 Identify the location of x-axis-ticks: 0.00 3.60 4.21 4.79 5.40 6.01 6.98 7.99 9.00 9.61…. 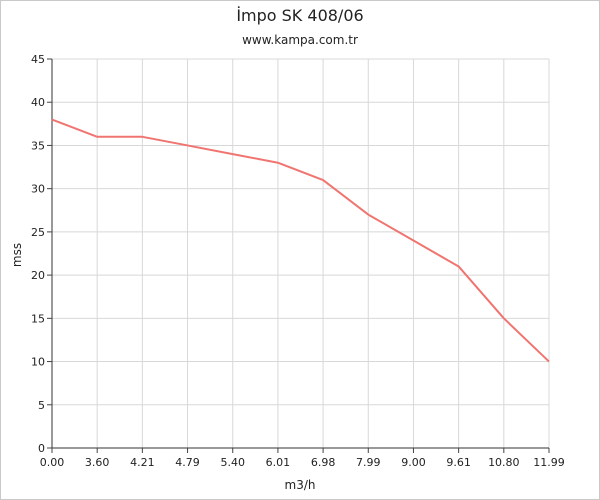
(302, 458).